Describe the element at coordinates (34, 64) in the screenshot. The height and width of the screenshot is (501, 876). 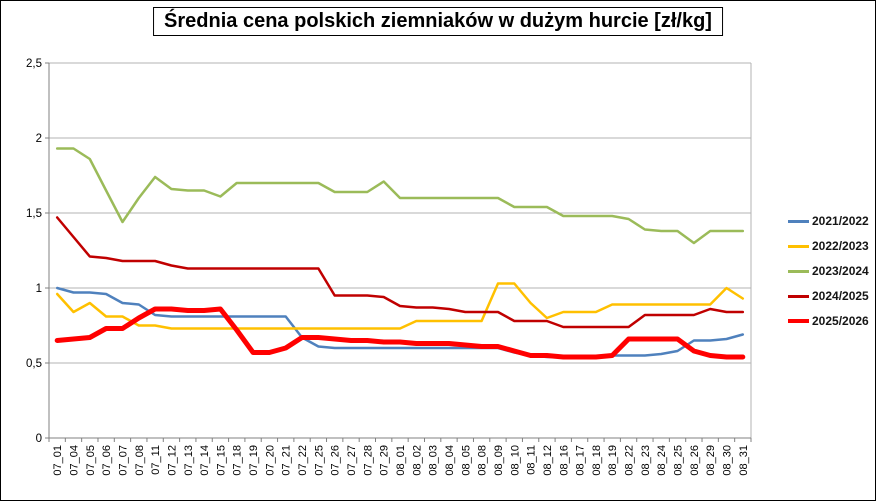
I see `y-axis-label: 2,5` at that location.